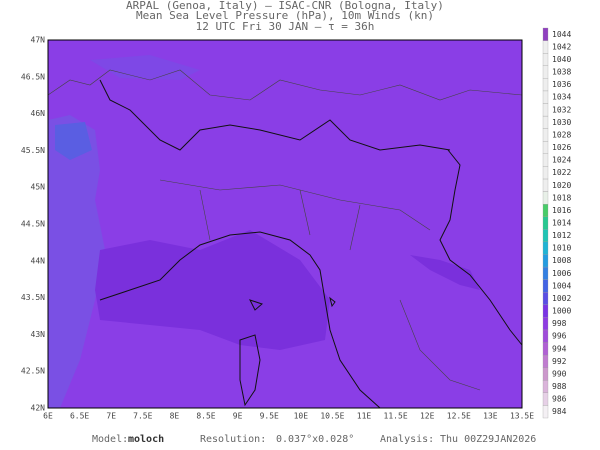  What do you see at coordinates (561, 34) in the screenshot?
I see `colorbar-label: 1044` at bounding box center [561, 34].